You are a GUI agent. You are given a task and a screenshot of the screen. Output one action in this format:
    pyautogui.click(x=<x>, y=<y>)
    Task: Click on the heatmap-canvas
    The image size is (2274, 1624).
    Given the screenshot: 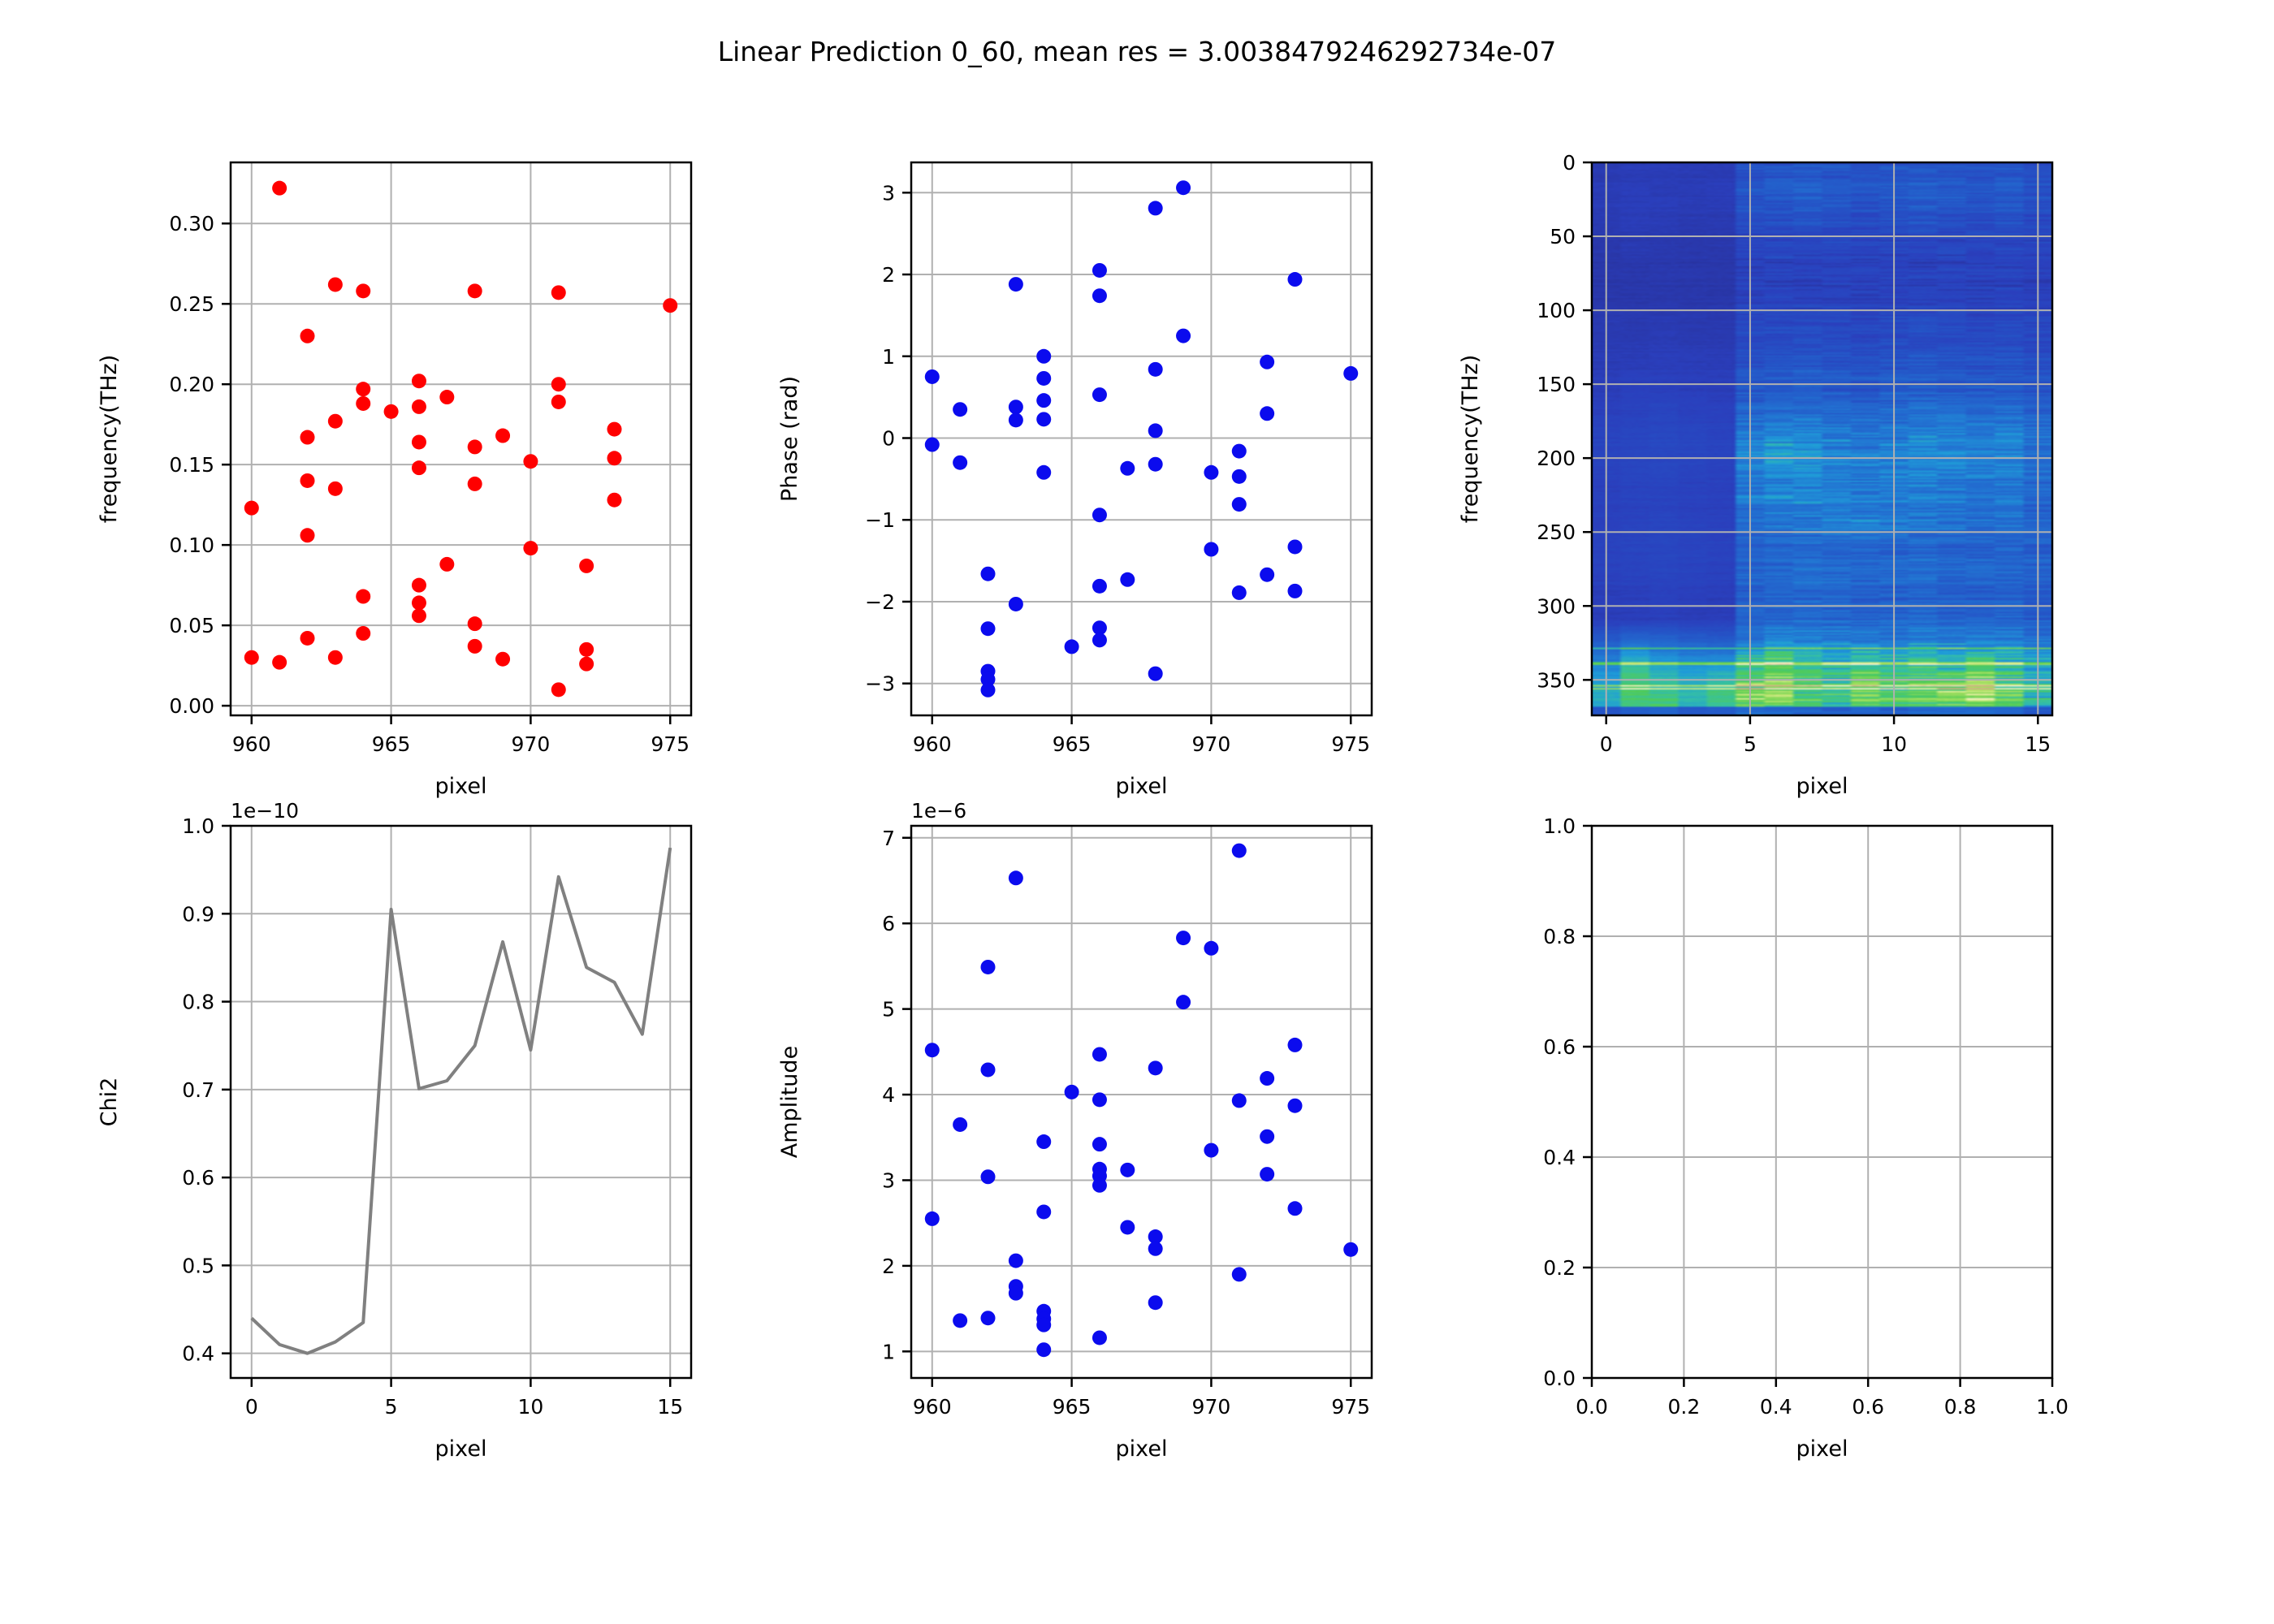 What is the action you would take?
    pyautogui.click(x=1822, y=439)
    